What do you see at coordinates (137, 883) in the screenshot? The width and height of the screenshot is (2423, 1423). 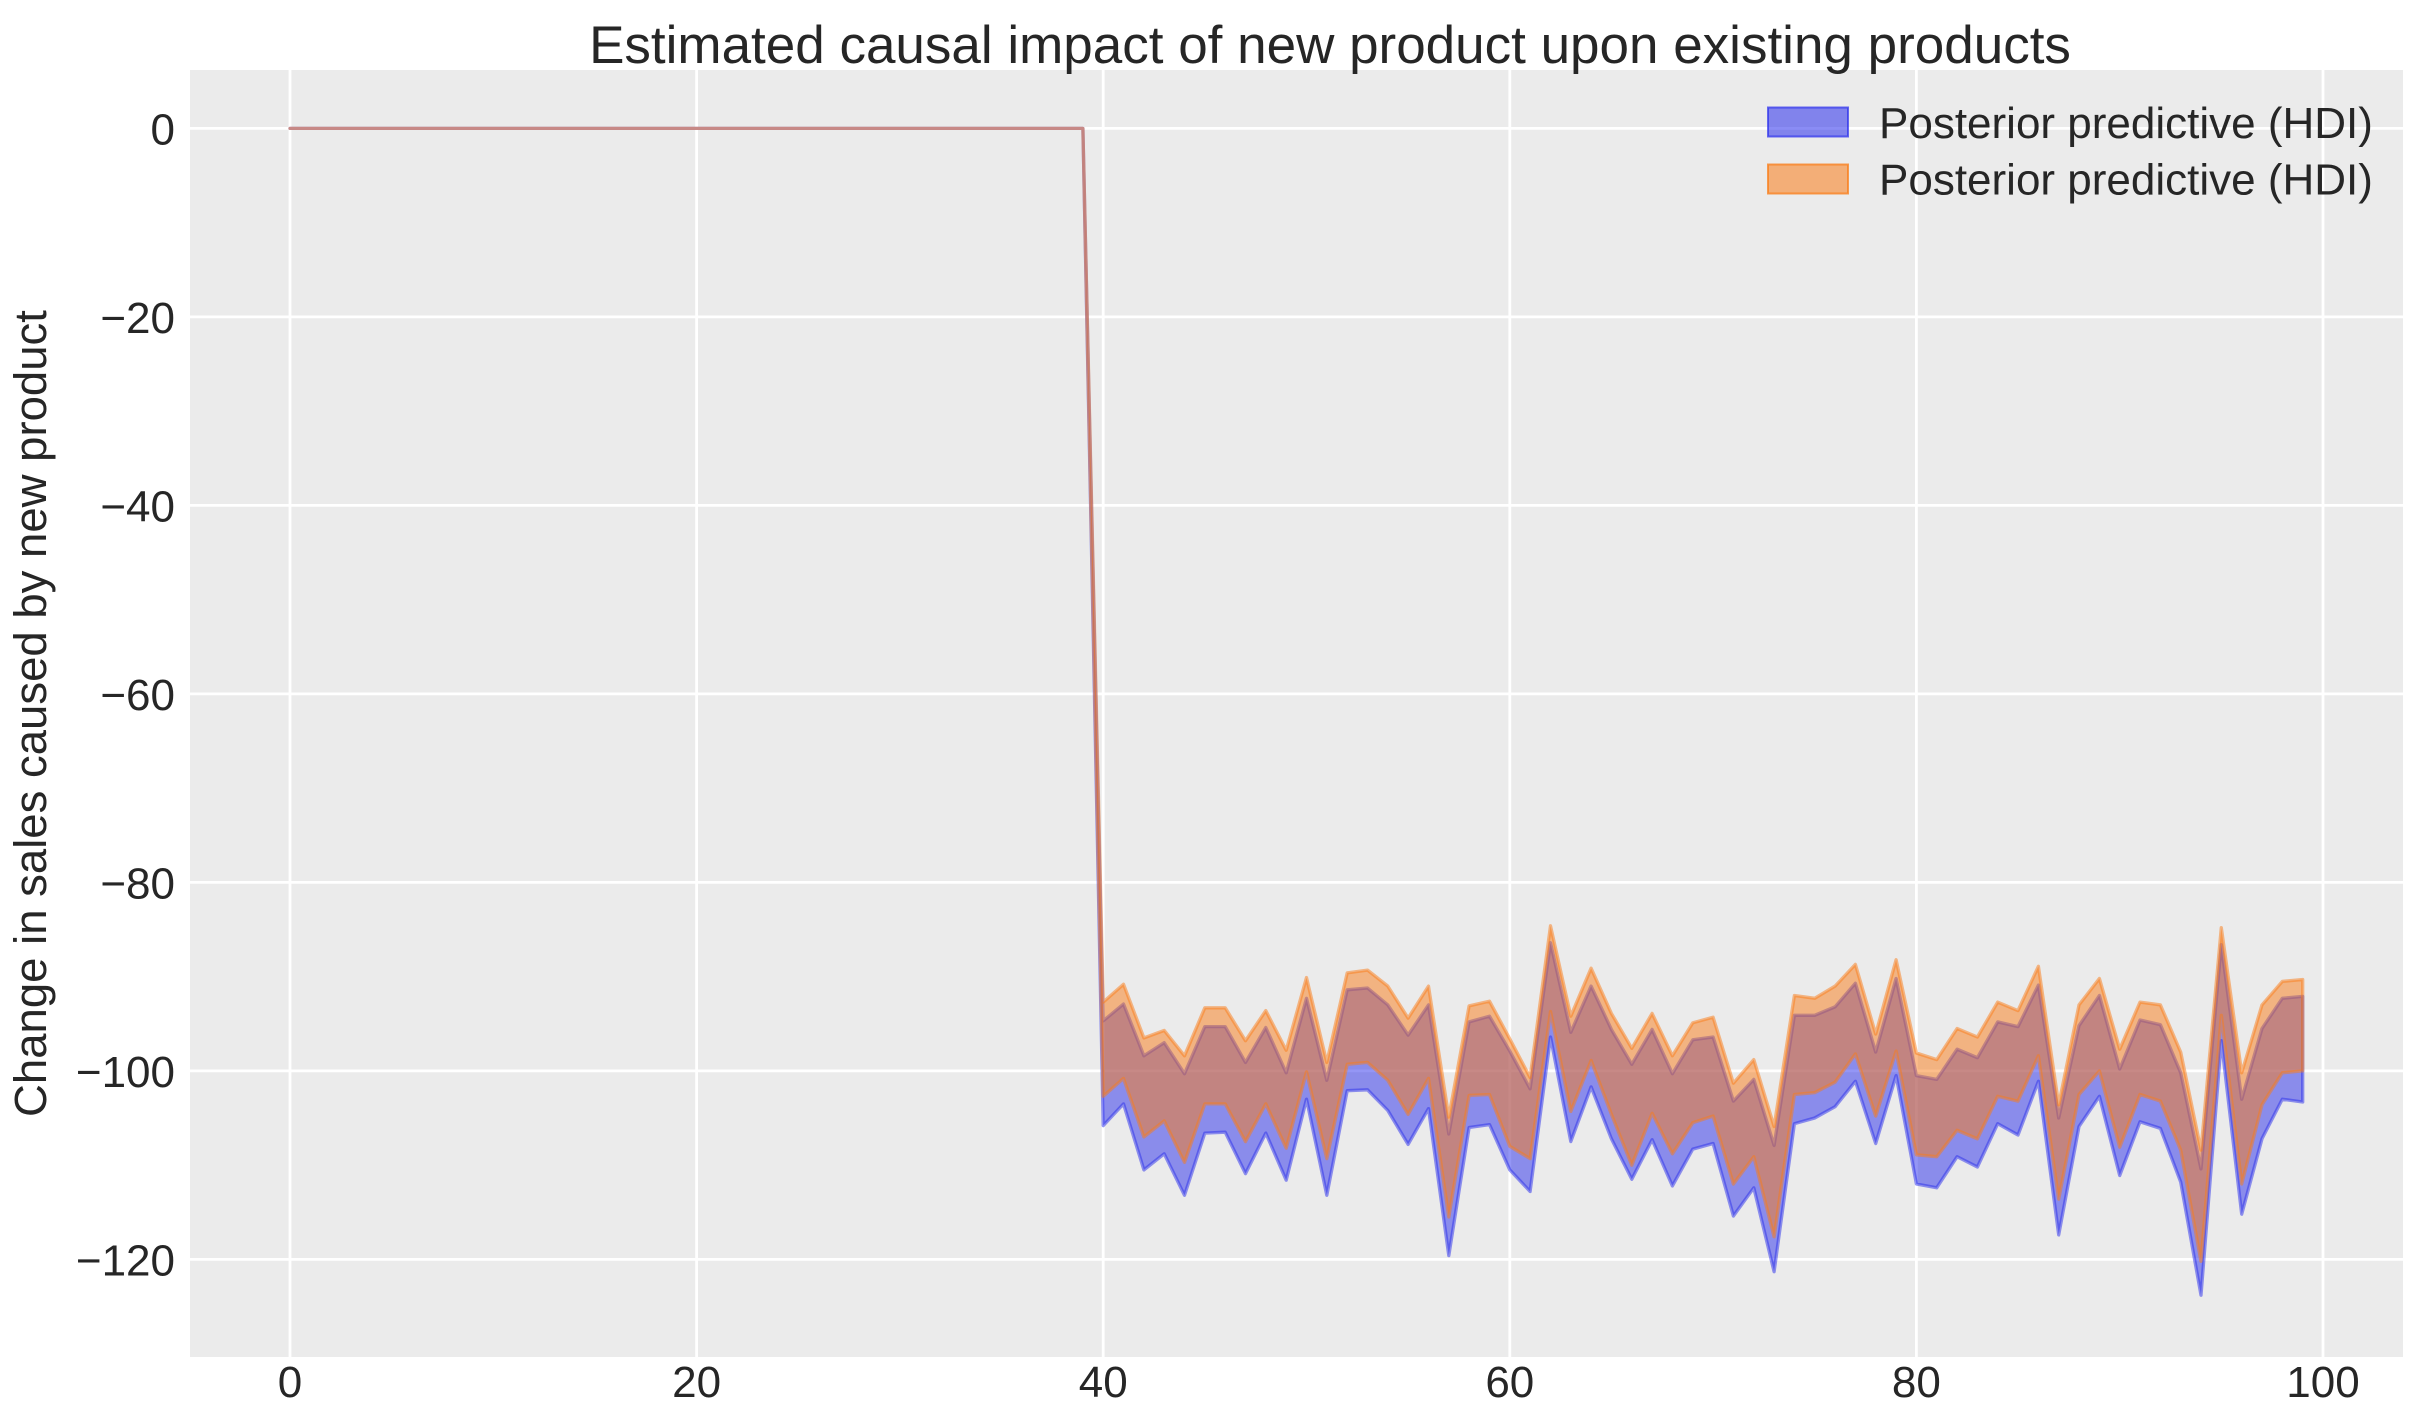 I see `svg-text: −80` at bounding box center [137, 883].